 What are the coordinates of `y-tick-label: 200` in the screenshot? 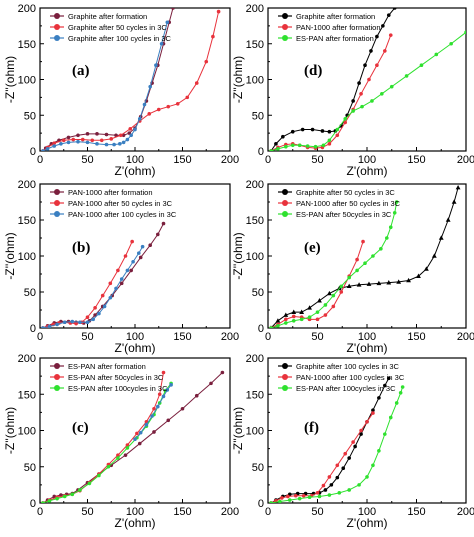 It's located at (255, 9).